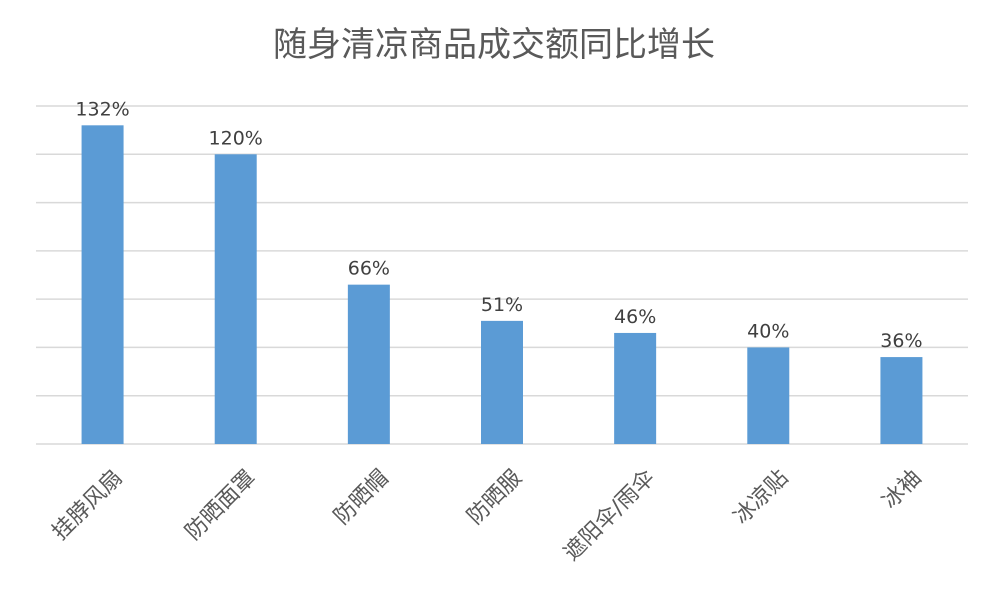 This screenshot has height=596, width=988. I want to click on chart-title: 随身清凉商品成交额同比增长, so click(494, 45).